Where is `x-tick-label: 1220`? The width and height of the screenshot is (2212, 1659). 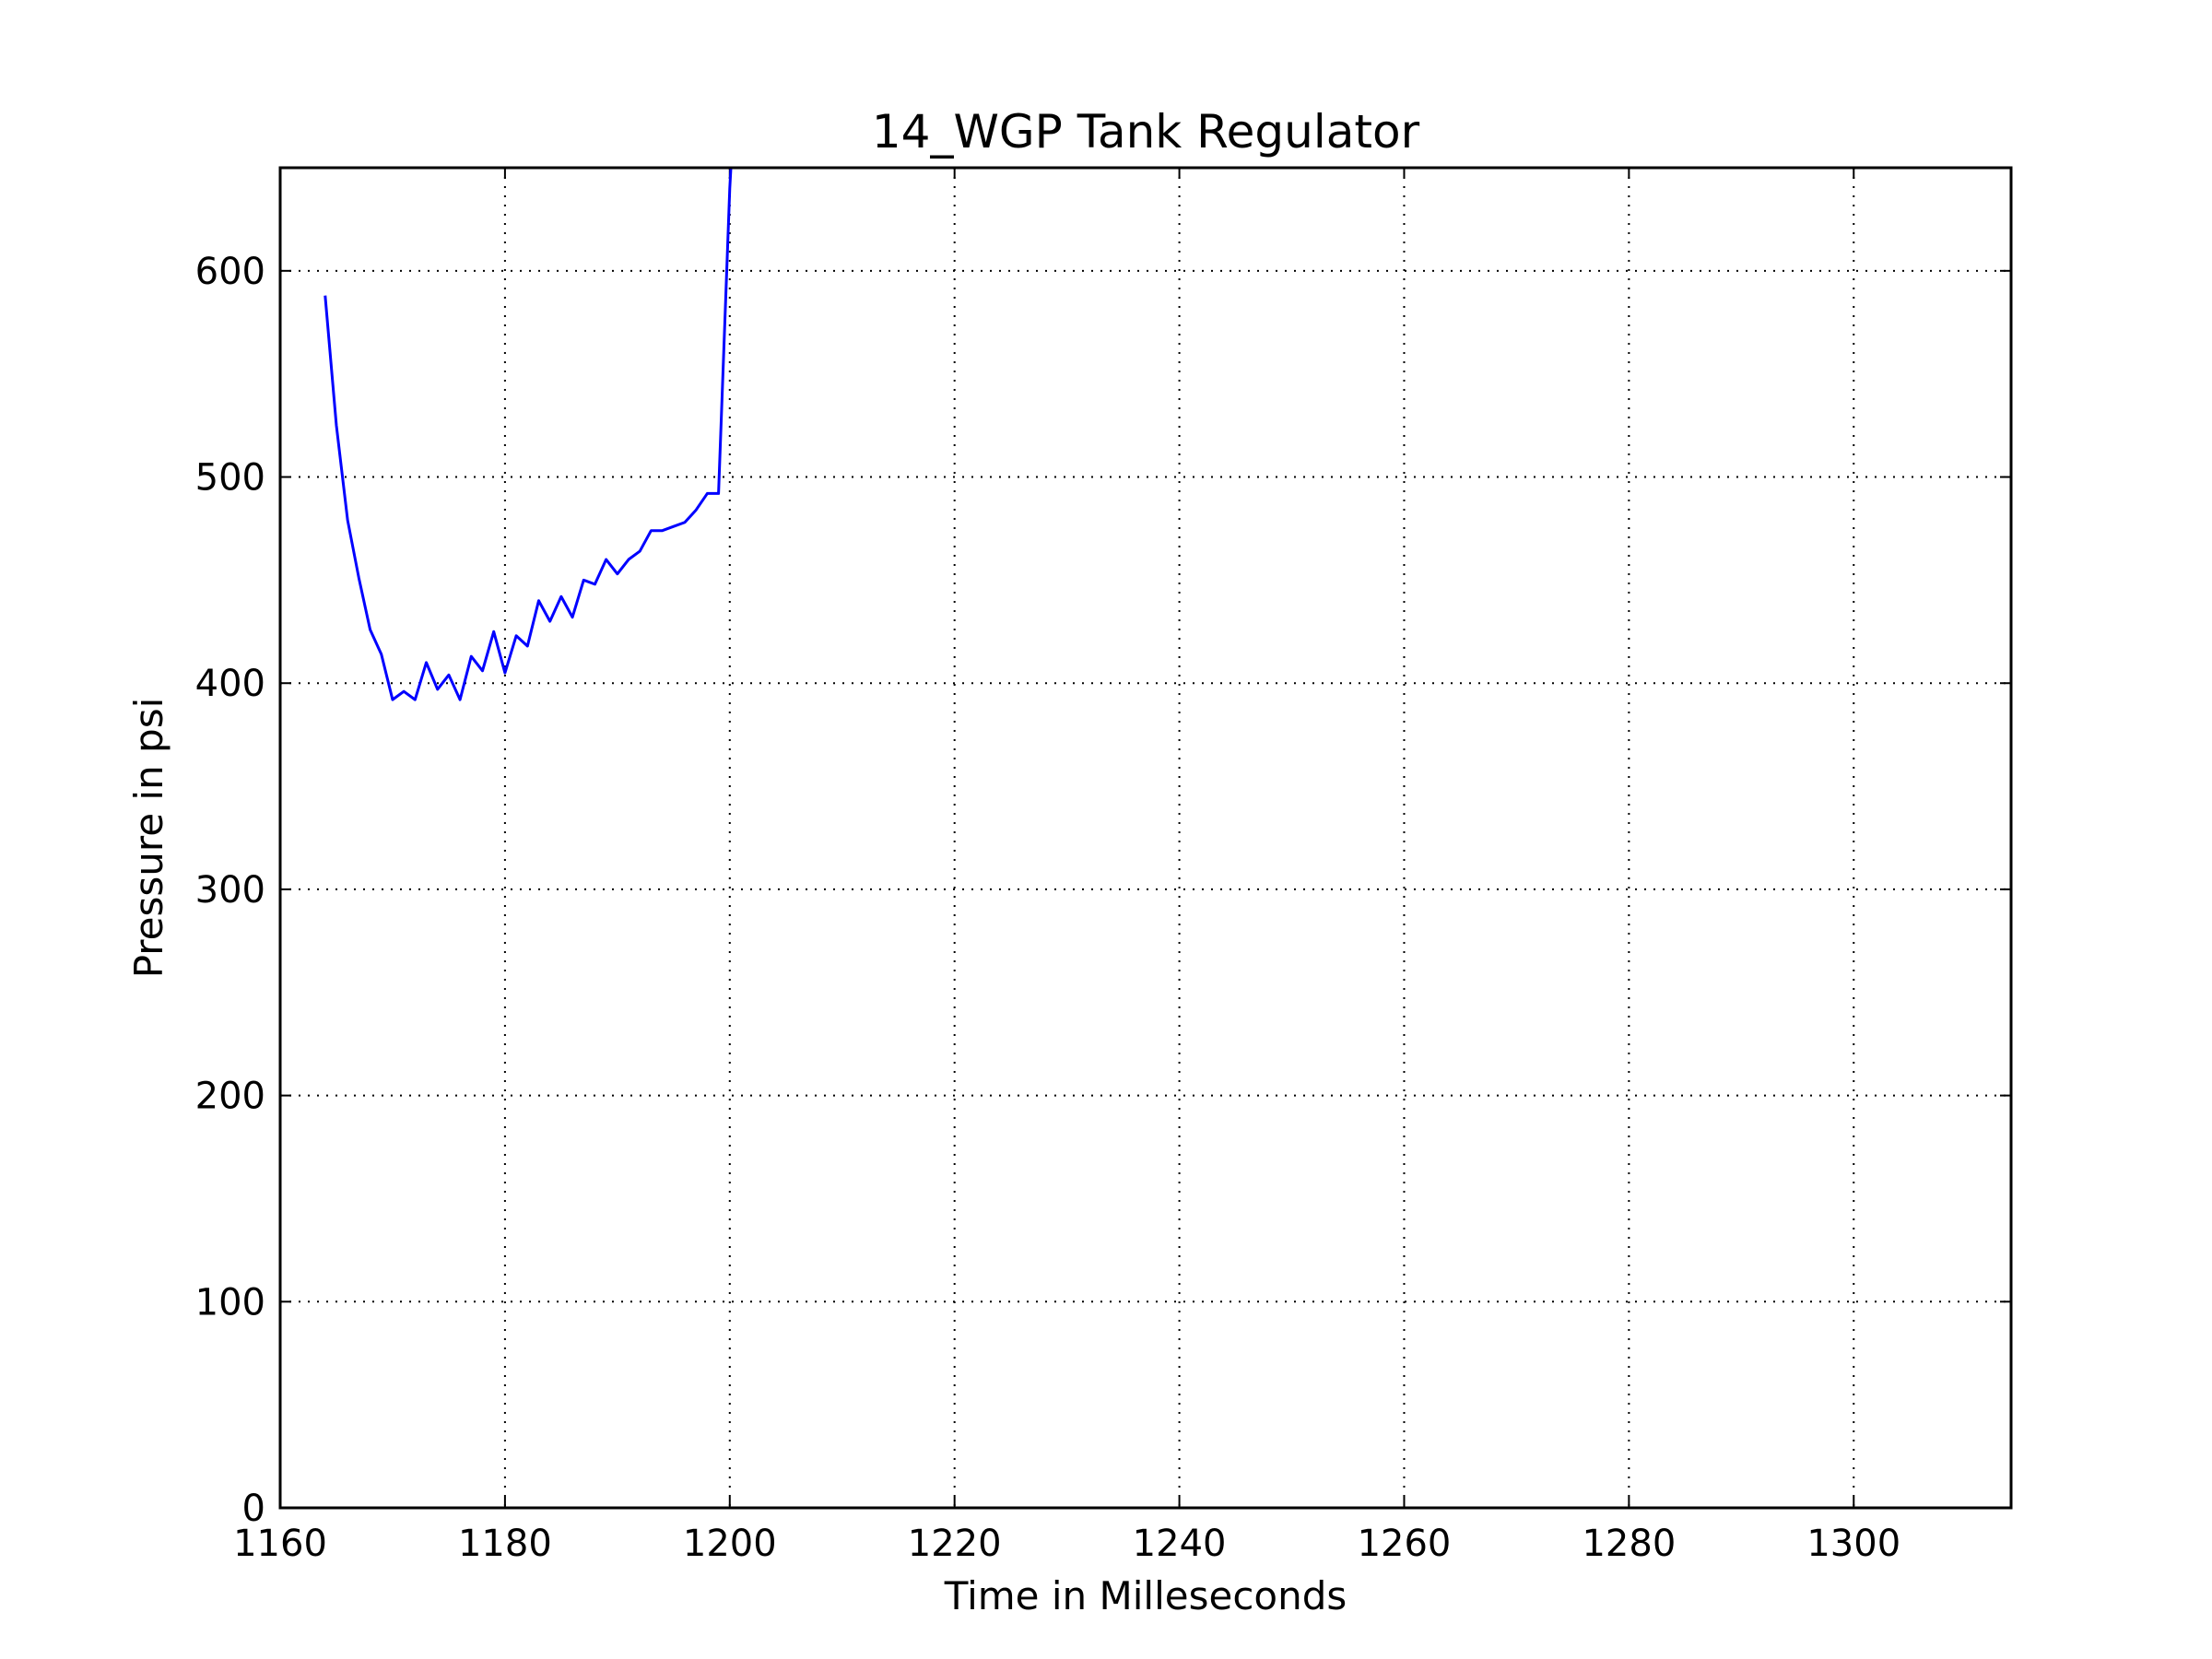
x-tick-label: 1220 is located at coordinates (955, 1544).